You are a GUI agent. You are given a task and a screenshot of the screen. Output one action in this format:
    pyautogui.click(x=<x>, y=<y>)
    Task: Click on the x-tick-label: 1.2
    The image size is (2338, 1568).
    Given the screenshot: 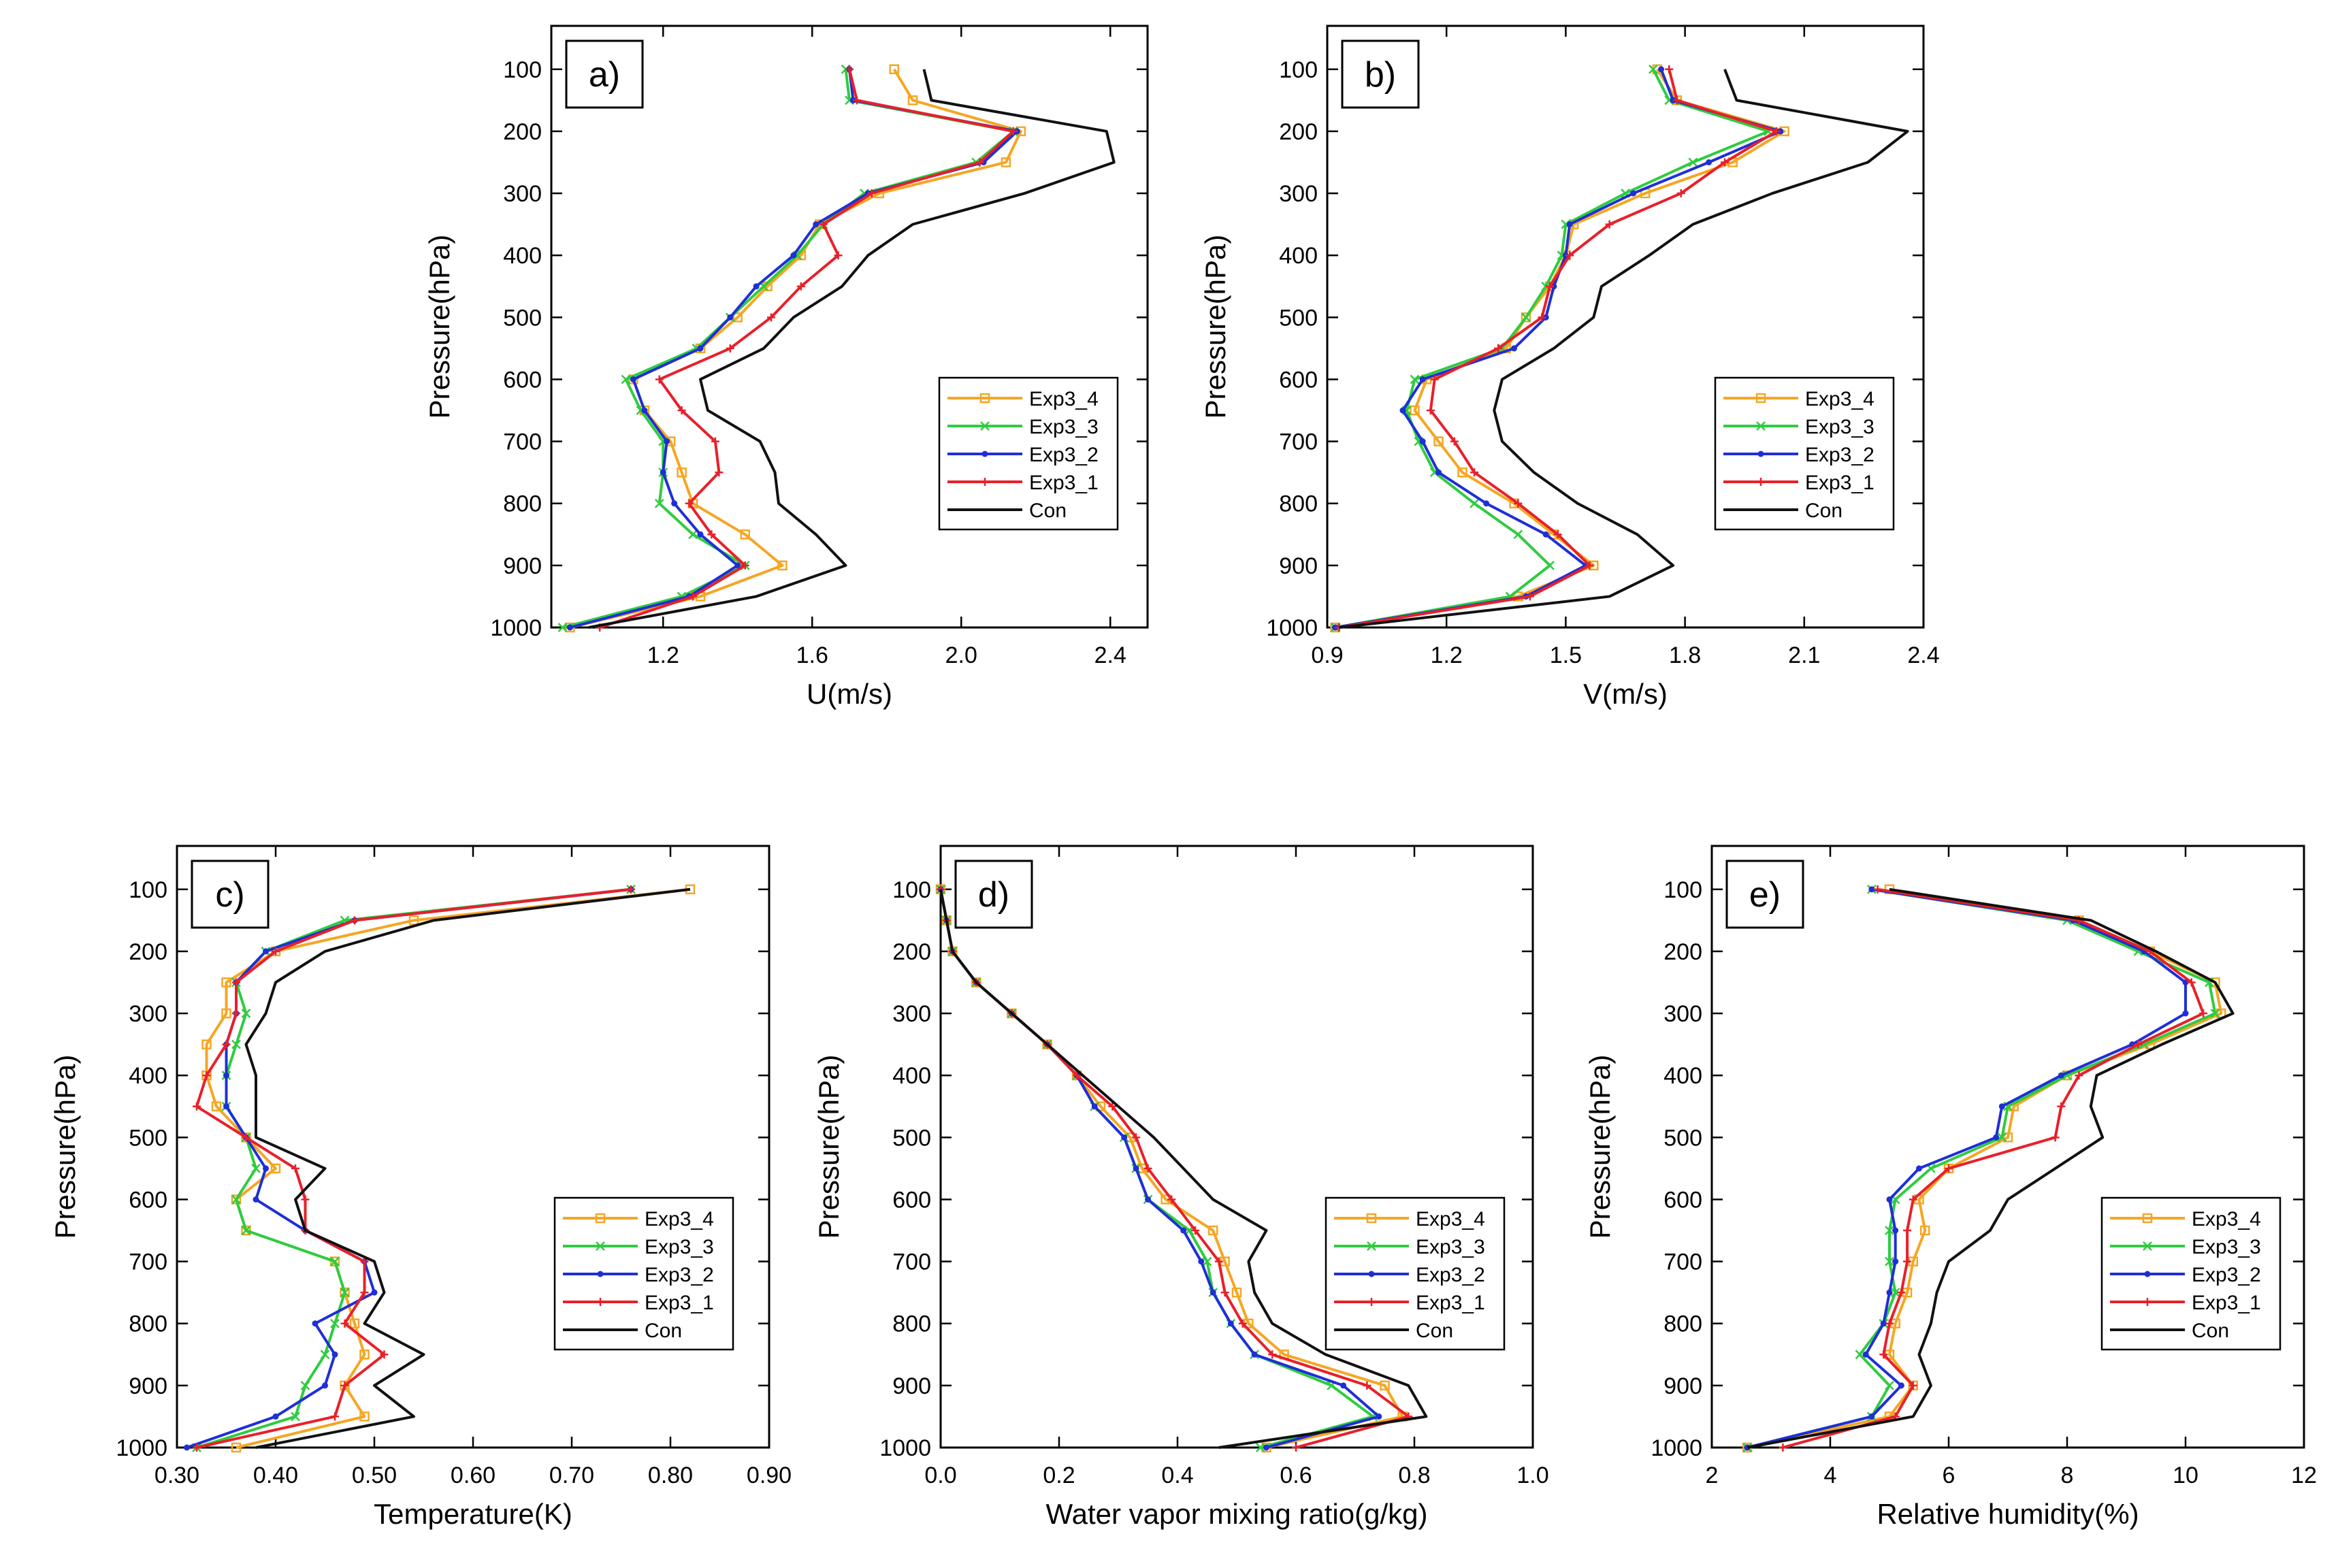 What is the action you would take?
    pyautogui.click(x=663, y=655)
    